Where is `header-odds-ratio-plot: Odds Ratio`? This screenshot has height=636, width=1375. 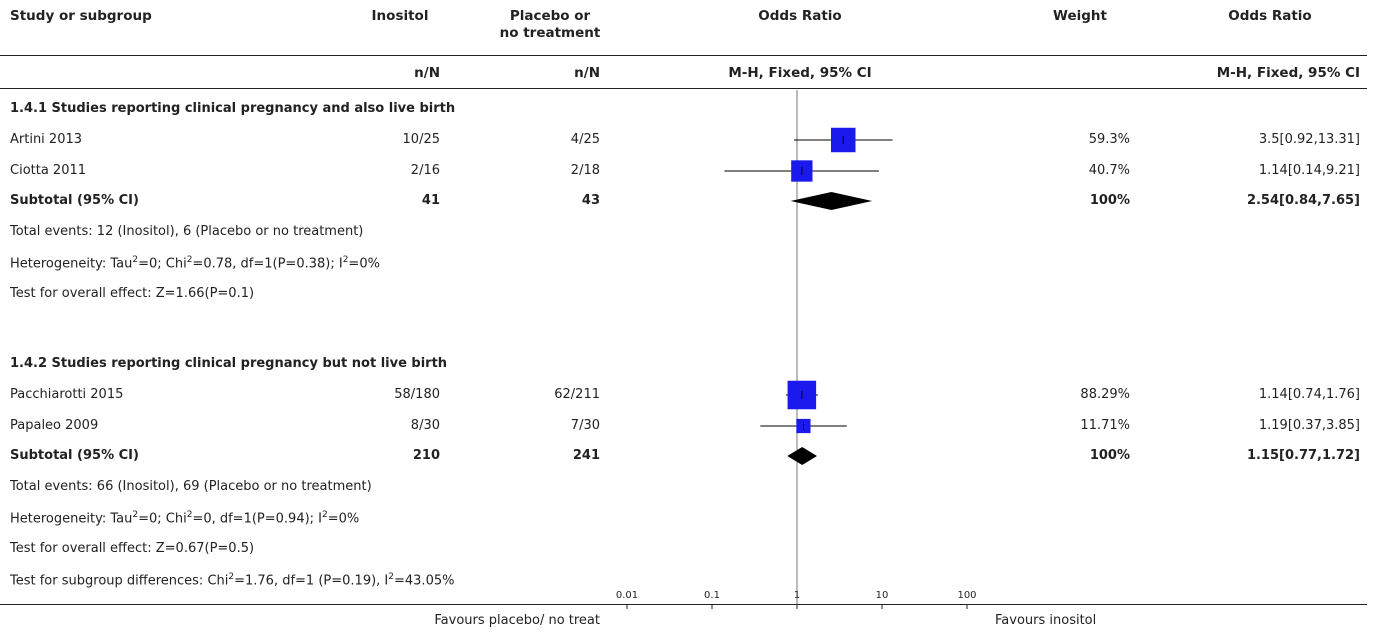 header-odds-ratio-plot: Odds Ratio is located at coordinates (800, 16).